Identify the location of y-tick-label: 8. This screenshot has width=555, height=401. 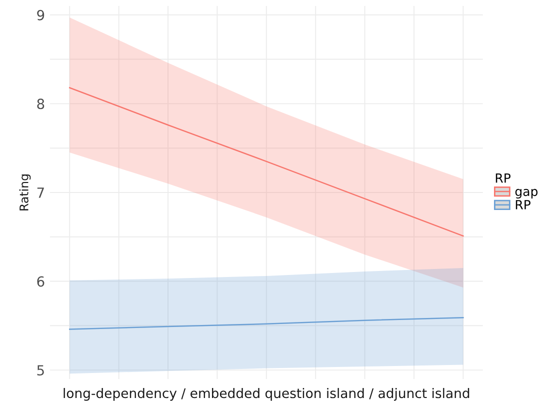
(40, 104).